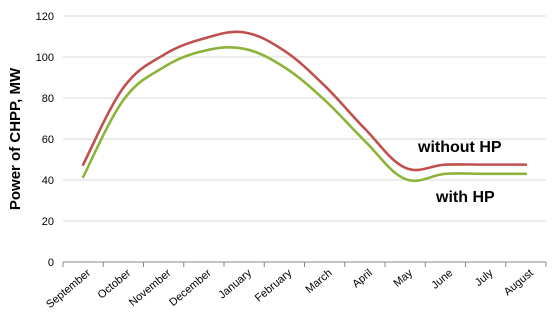 Image resolution: width=558 pixels, height=324 pixels. Describe the element at coordinates (442, 279) in the screenshot. I see `x-tick-label: June` at that location.